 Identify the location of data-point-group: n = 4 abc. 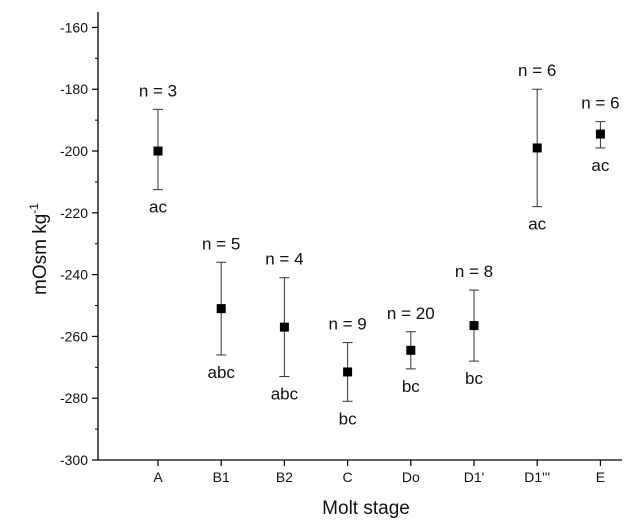
(284, 327).